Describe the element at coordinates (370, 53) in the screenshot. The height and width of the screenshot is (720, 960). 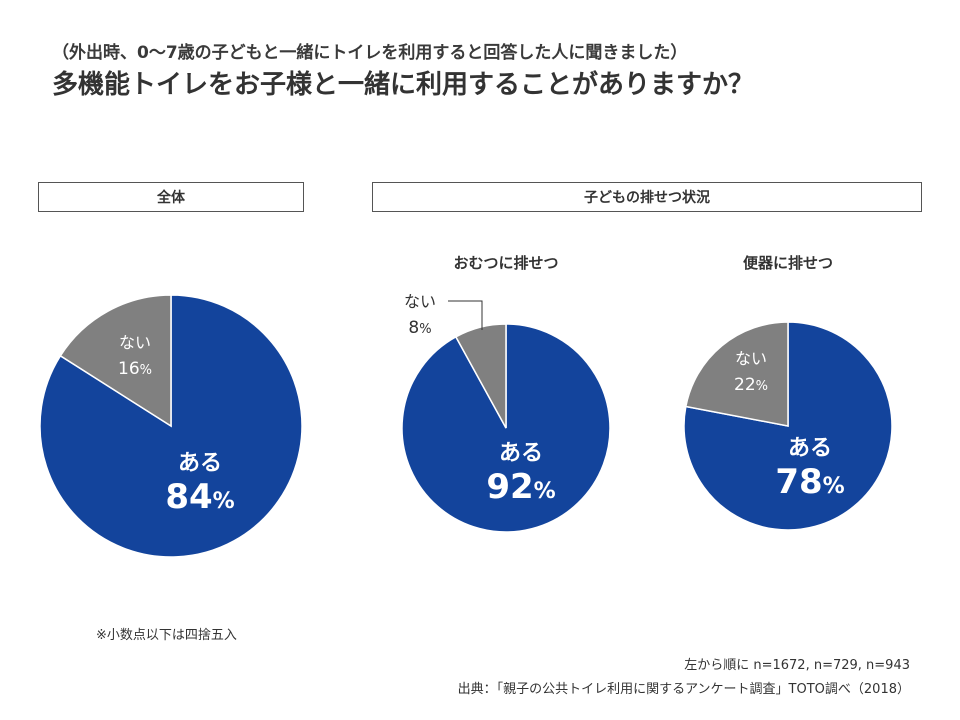
I see `chart-subtitle: （外出時、0〜7歳の子どもと一緒にトイレを利用すると回答した人に聞きました）` at that location.